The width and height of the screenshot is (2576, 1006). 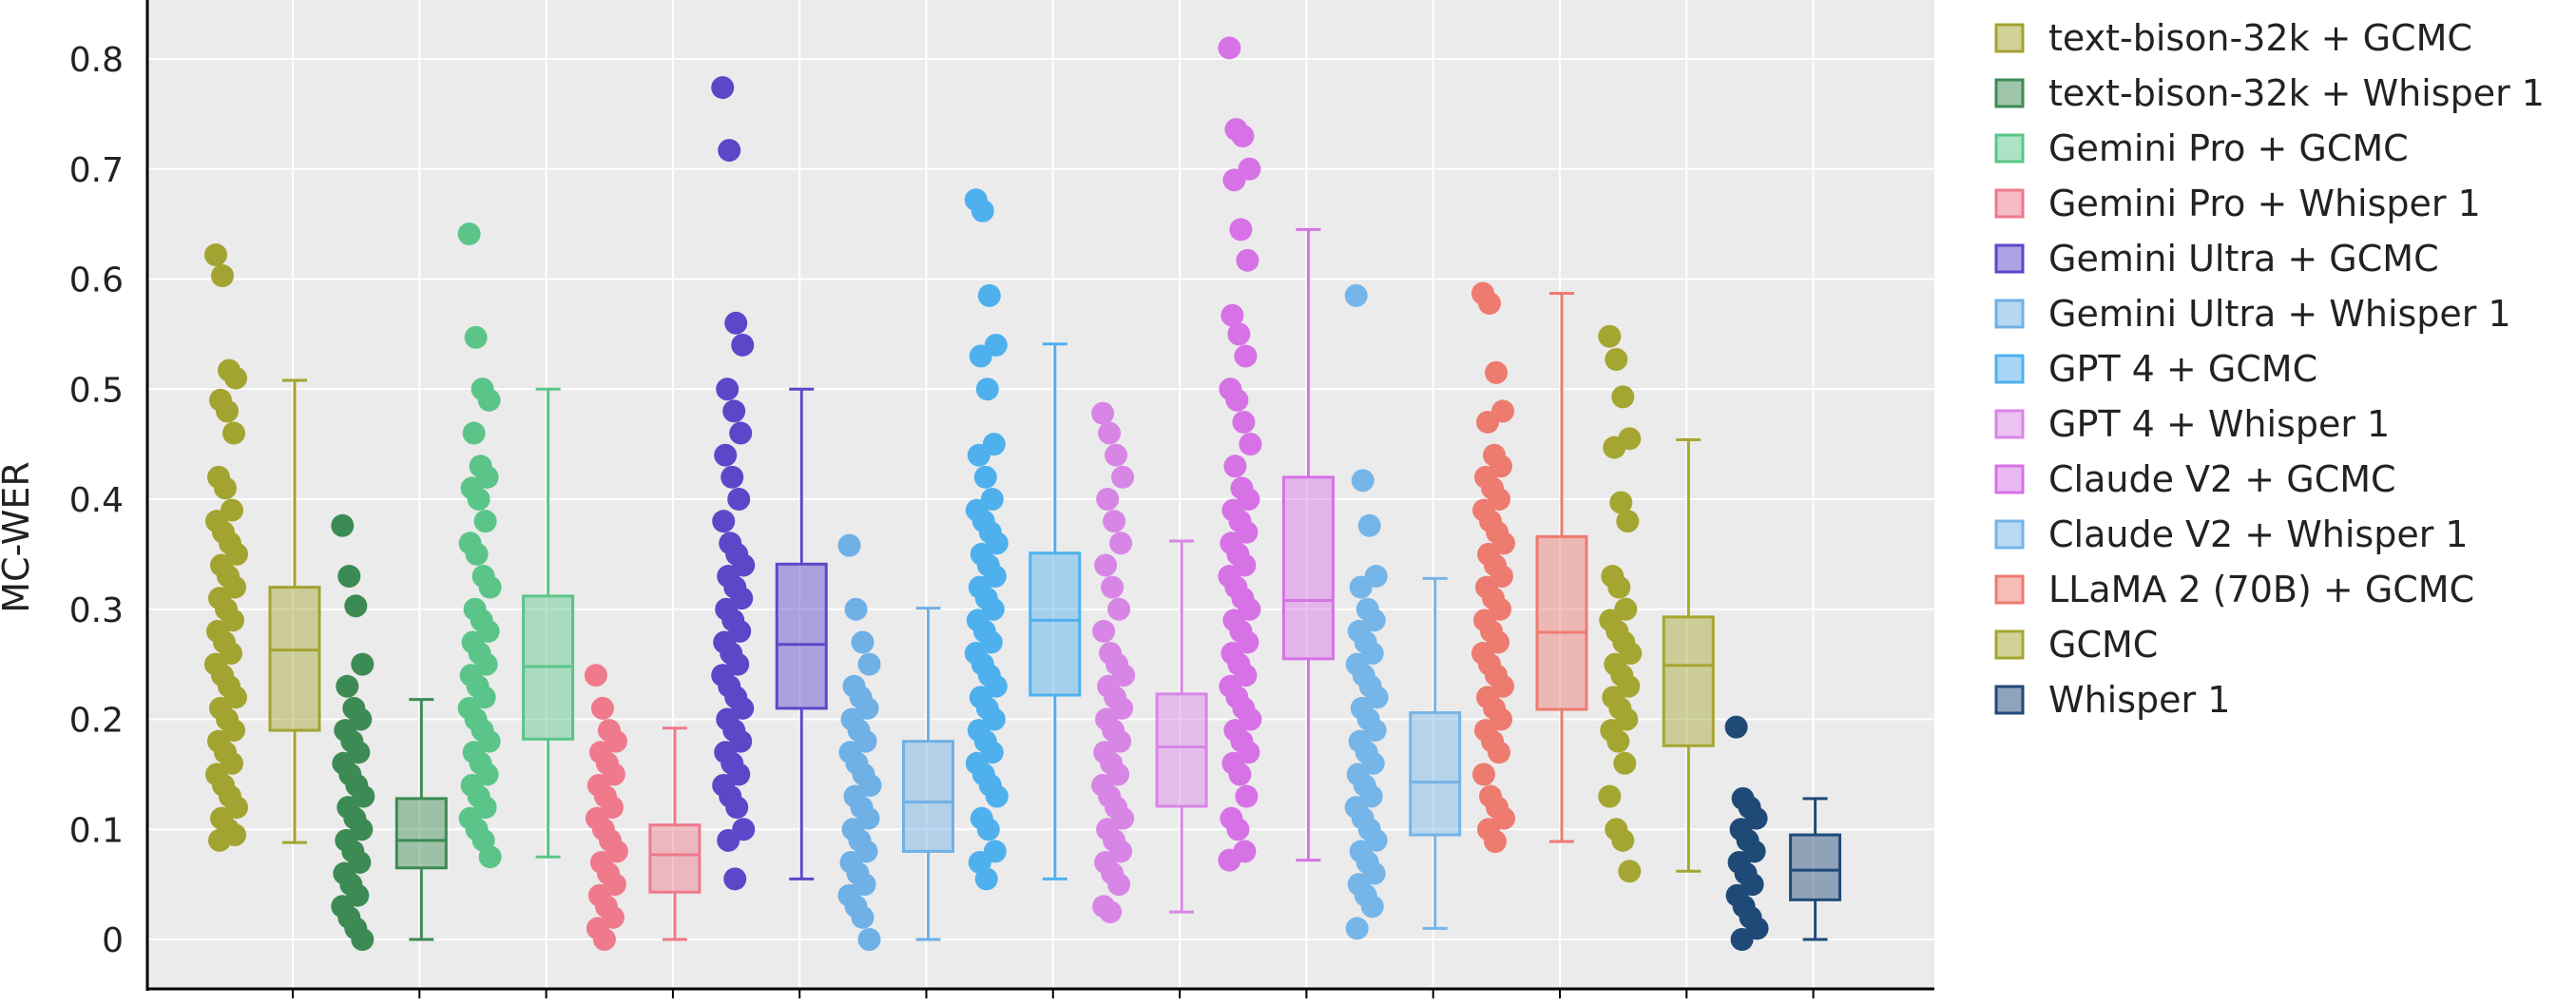 What do you see at coordinates (113, 940) in the screenshot?
I see `y-tick-label: 0` at bounding box center [113, 940].